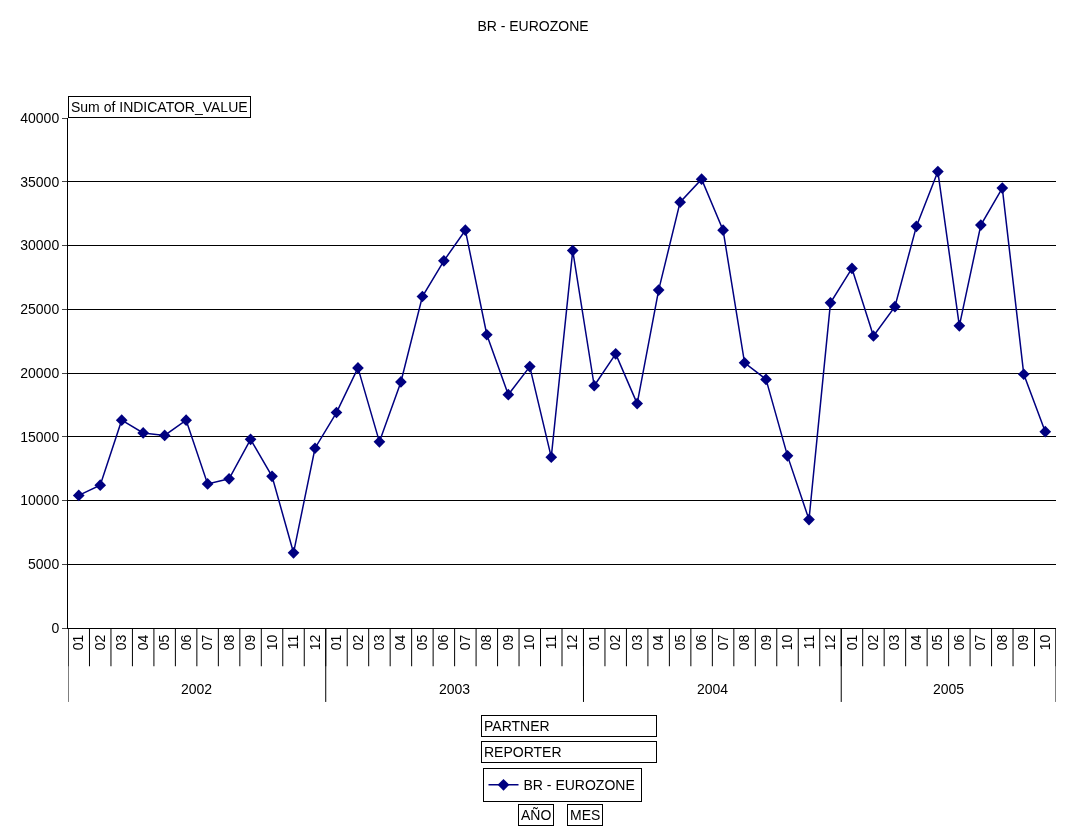  What do you see at coordinates (517, 726) in the screenshot?
I see `text: PARTNER` at bounding box center [517, 726].